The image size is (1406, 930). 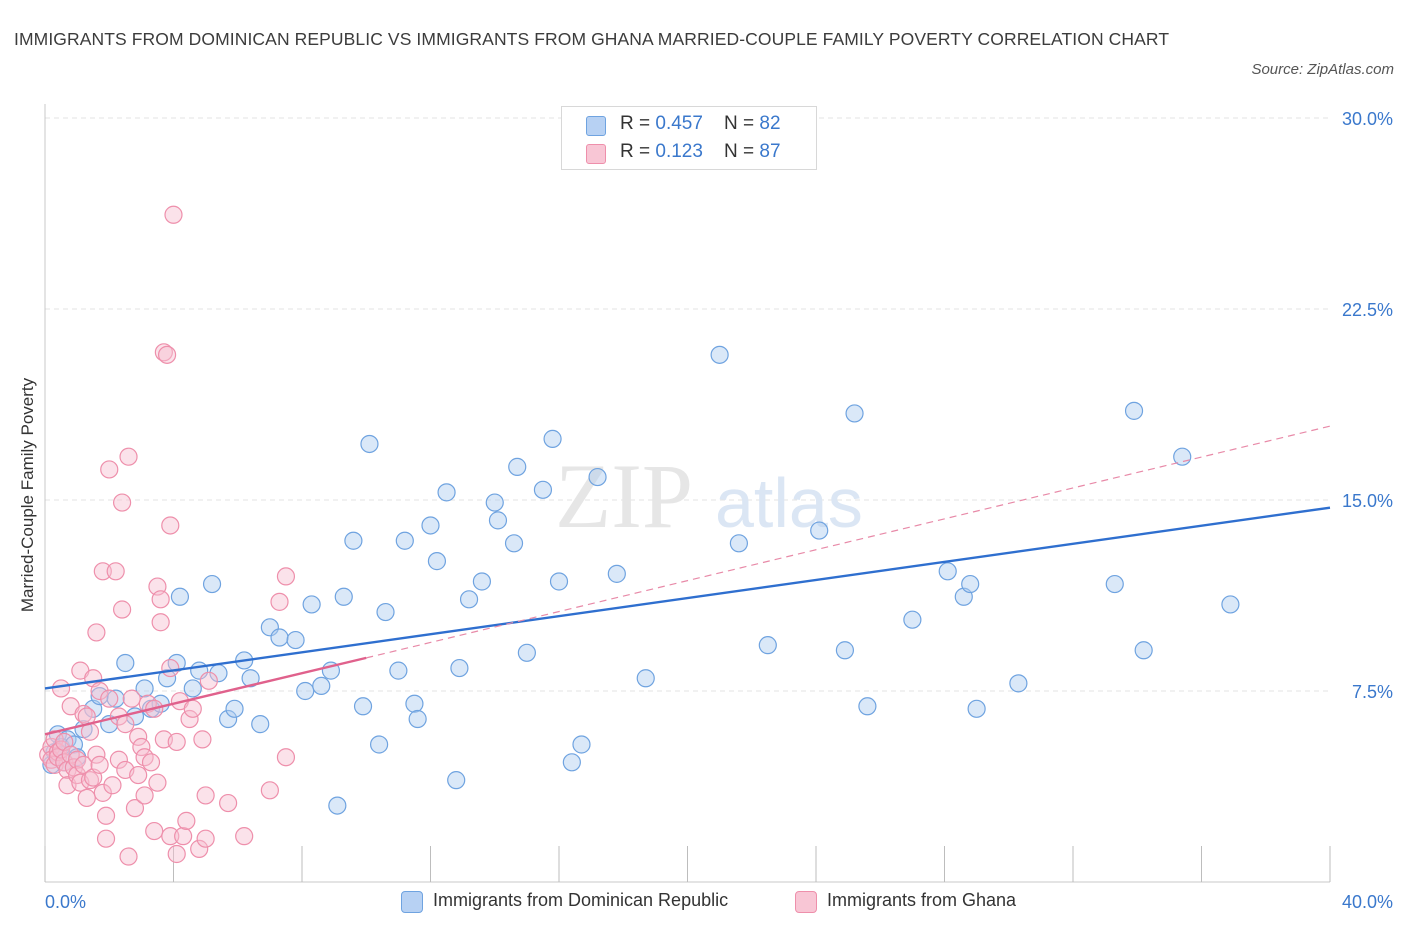 What do you see at coordinates (624, 496) in the screenshot?
I see `watermark-zip: ZIP` at bounding box center [624, 496].